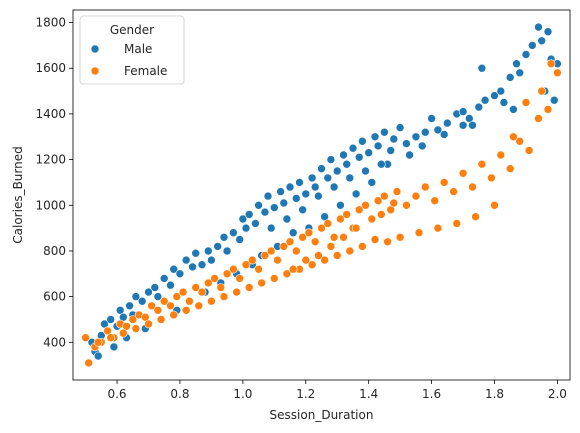 Image resolution: width=580 pixels, height=433 pixels. What do you see at coordinates (557, 394) in the screenshot?
I see `x-tick-label: 2.0` at bounding box center [557, 394].